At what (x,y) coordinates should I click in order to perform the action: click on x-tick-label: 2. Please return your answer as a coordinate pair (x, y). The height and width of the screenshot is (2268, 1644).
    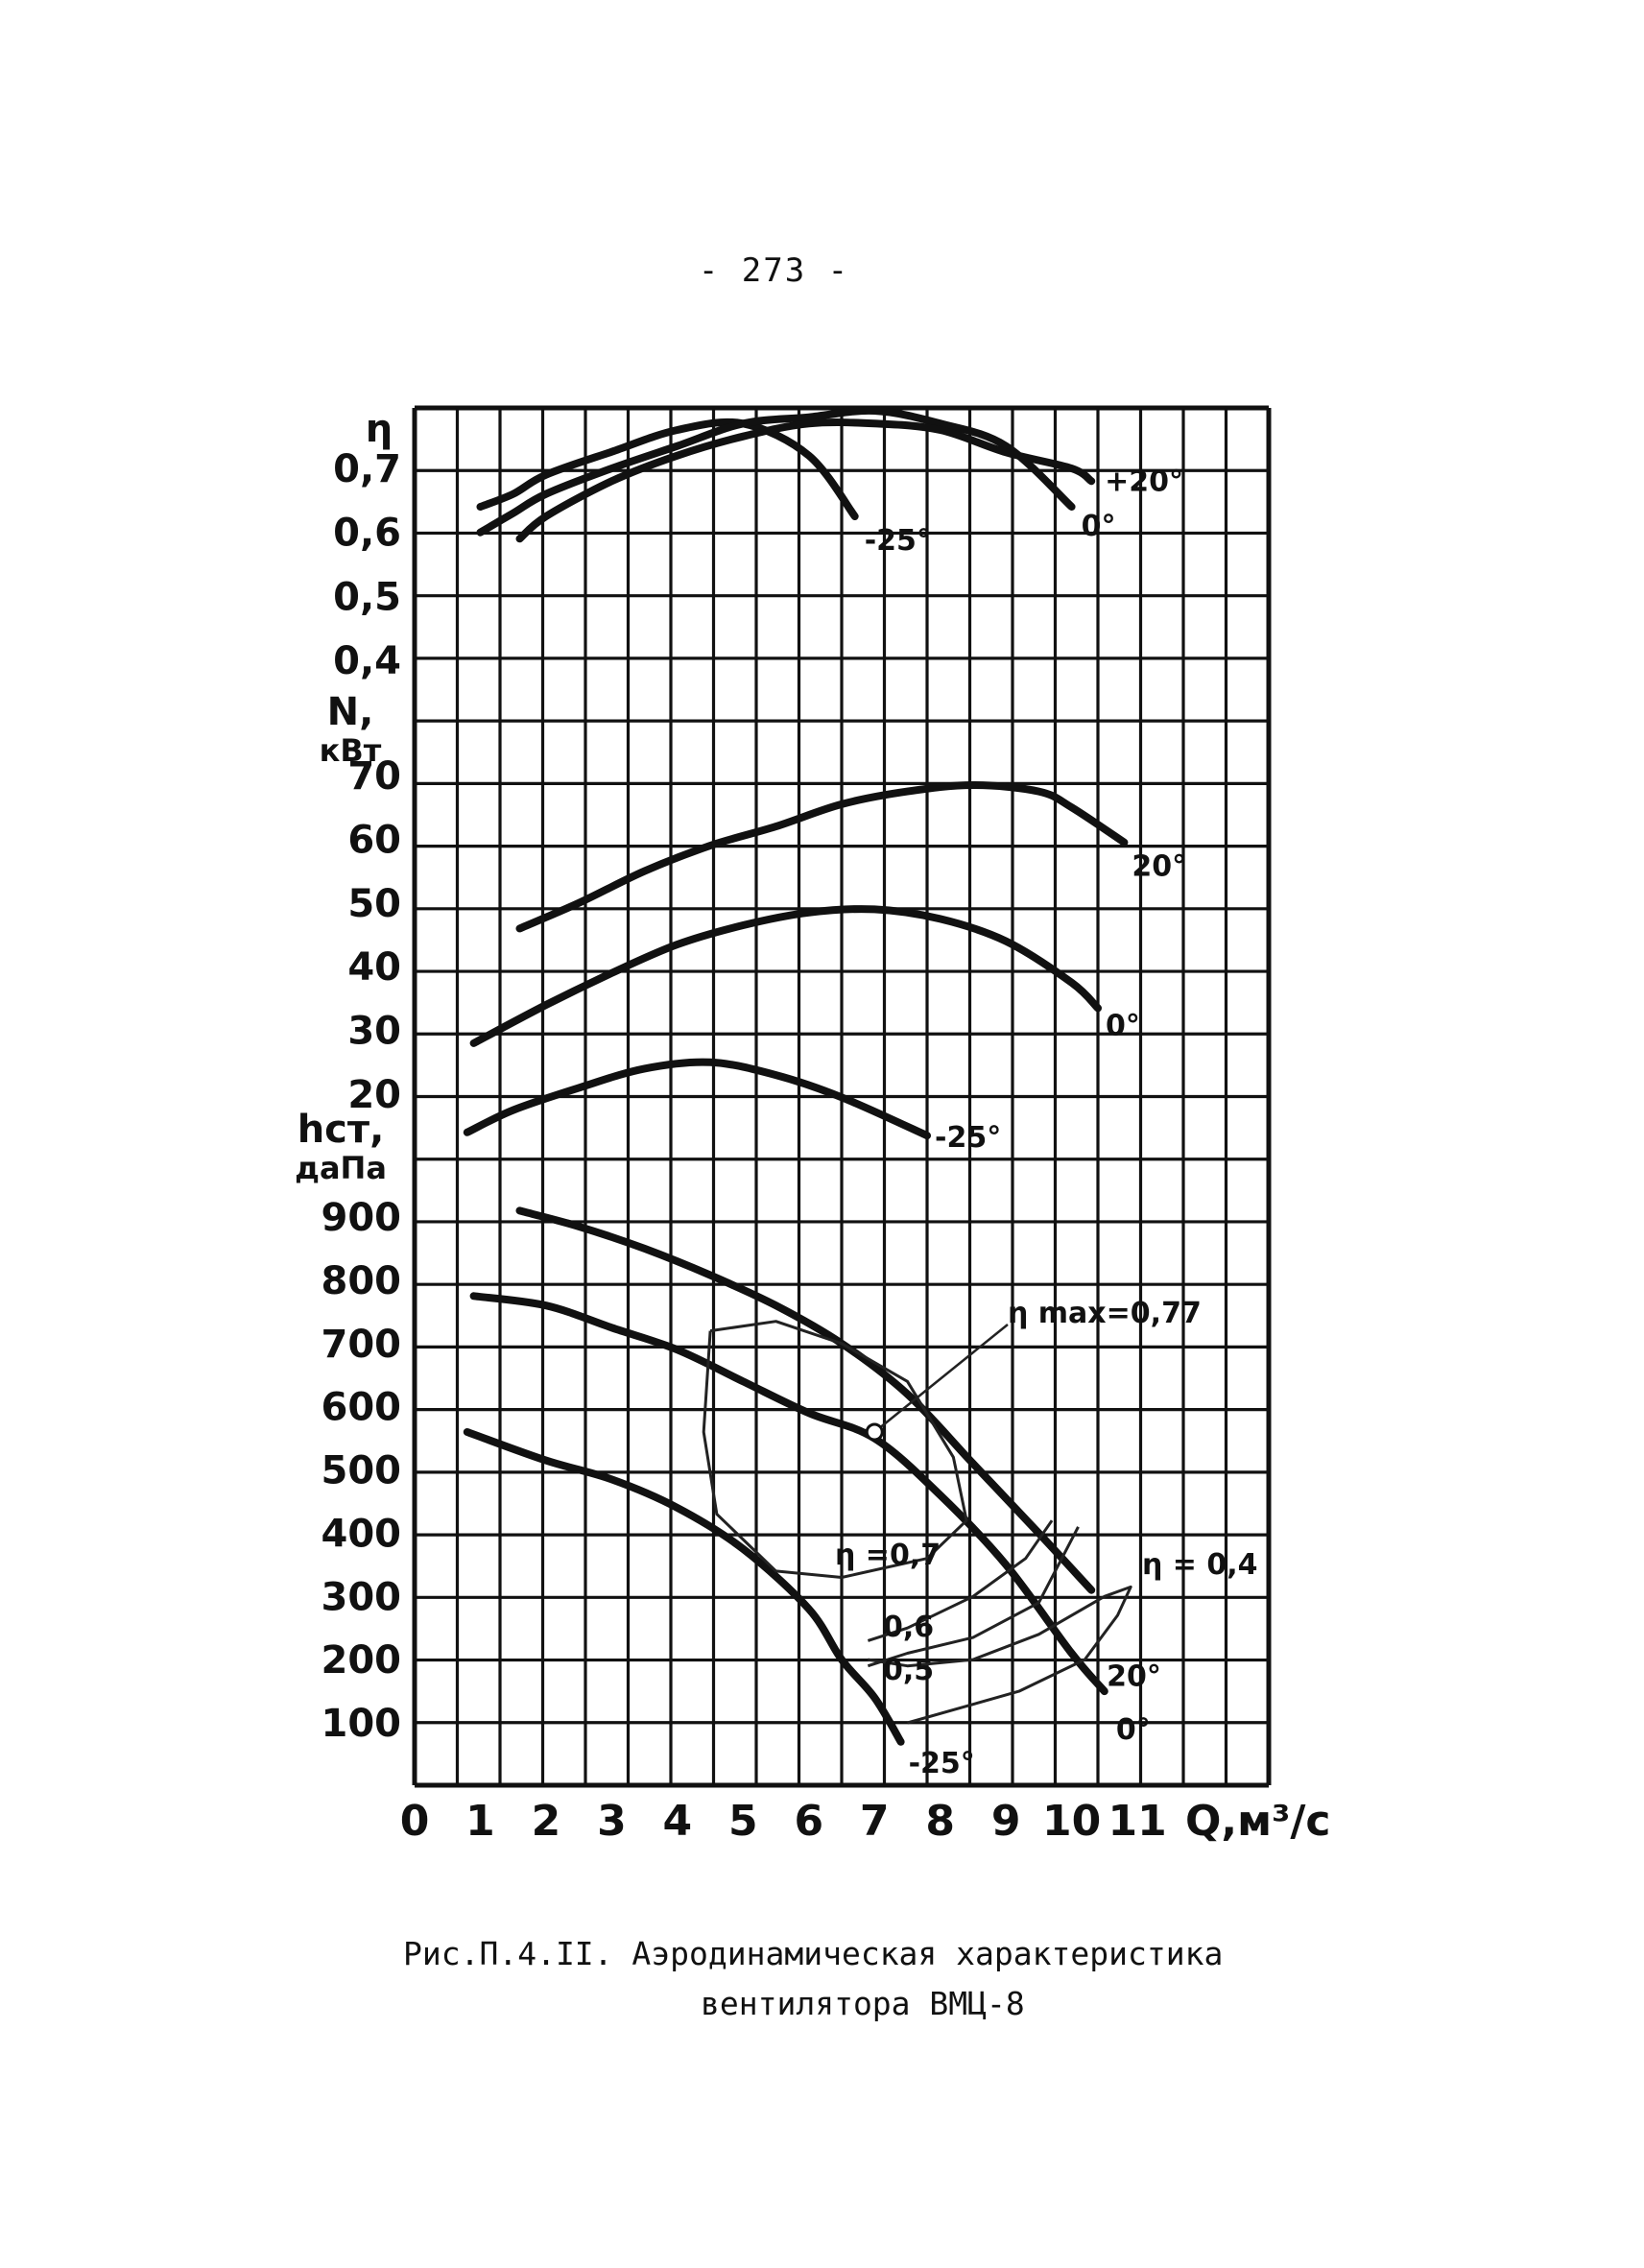
    Looking at the image, I should click on (547, 1821).